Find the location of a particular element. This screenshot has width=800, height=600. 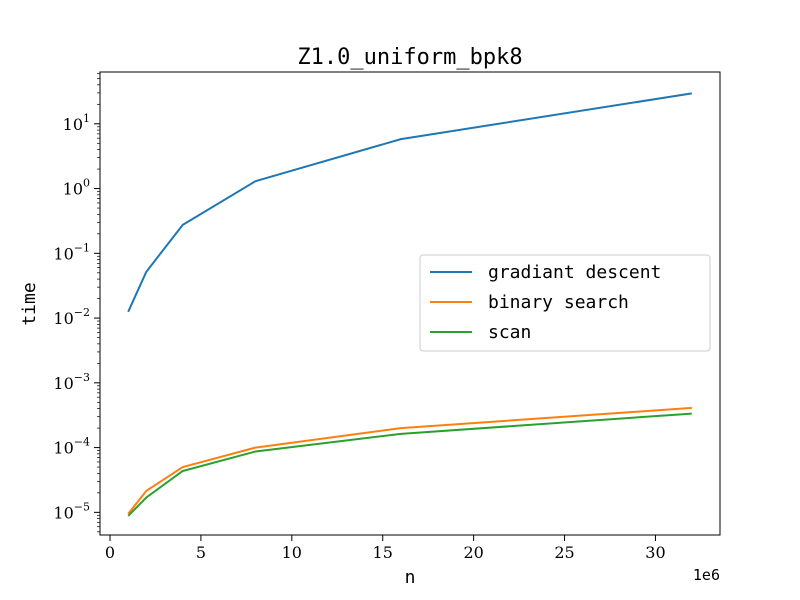

y-tick-label-exponent: −1 is located at coordinates (82, 247).